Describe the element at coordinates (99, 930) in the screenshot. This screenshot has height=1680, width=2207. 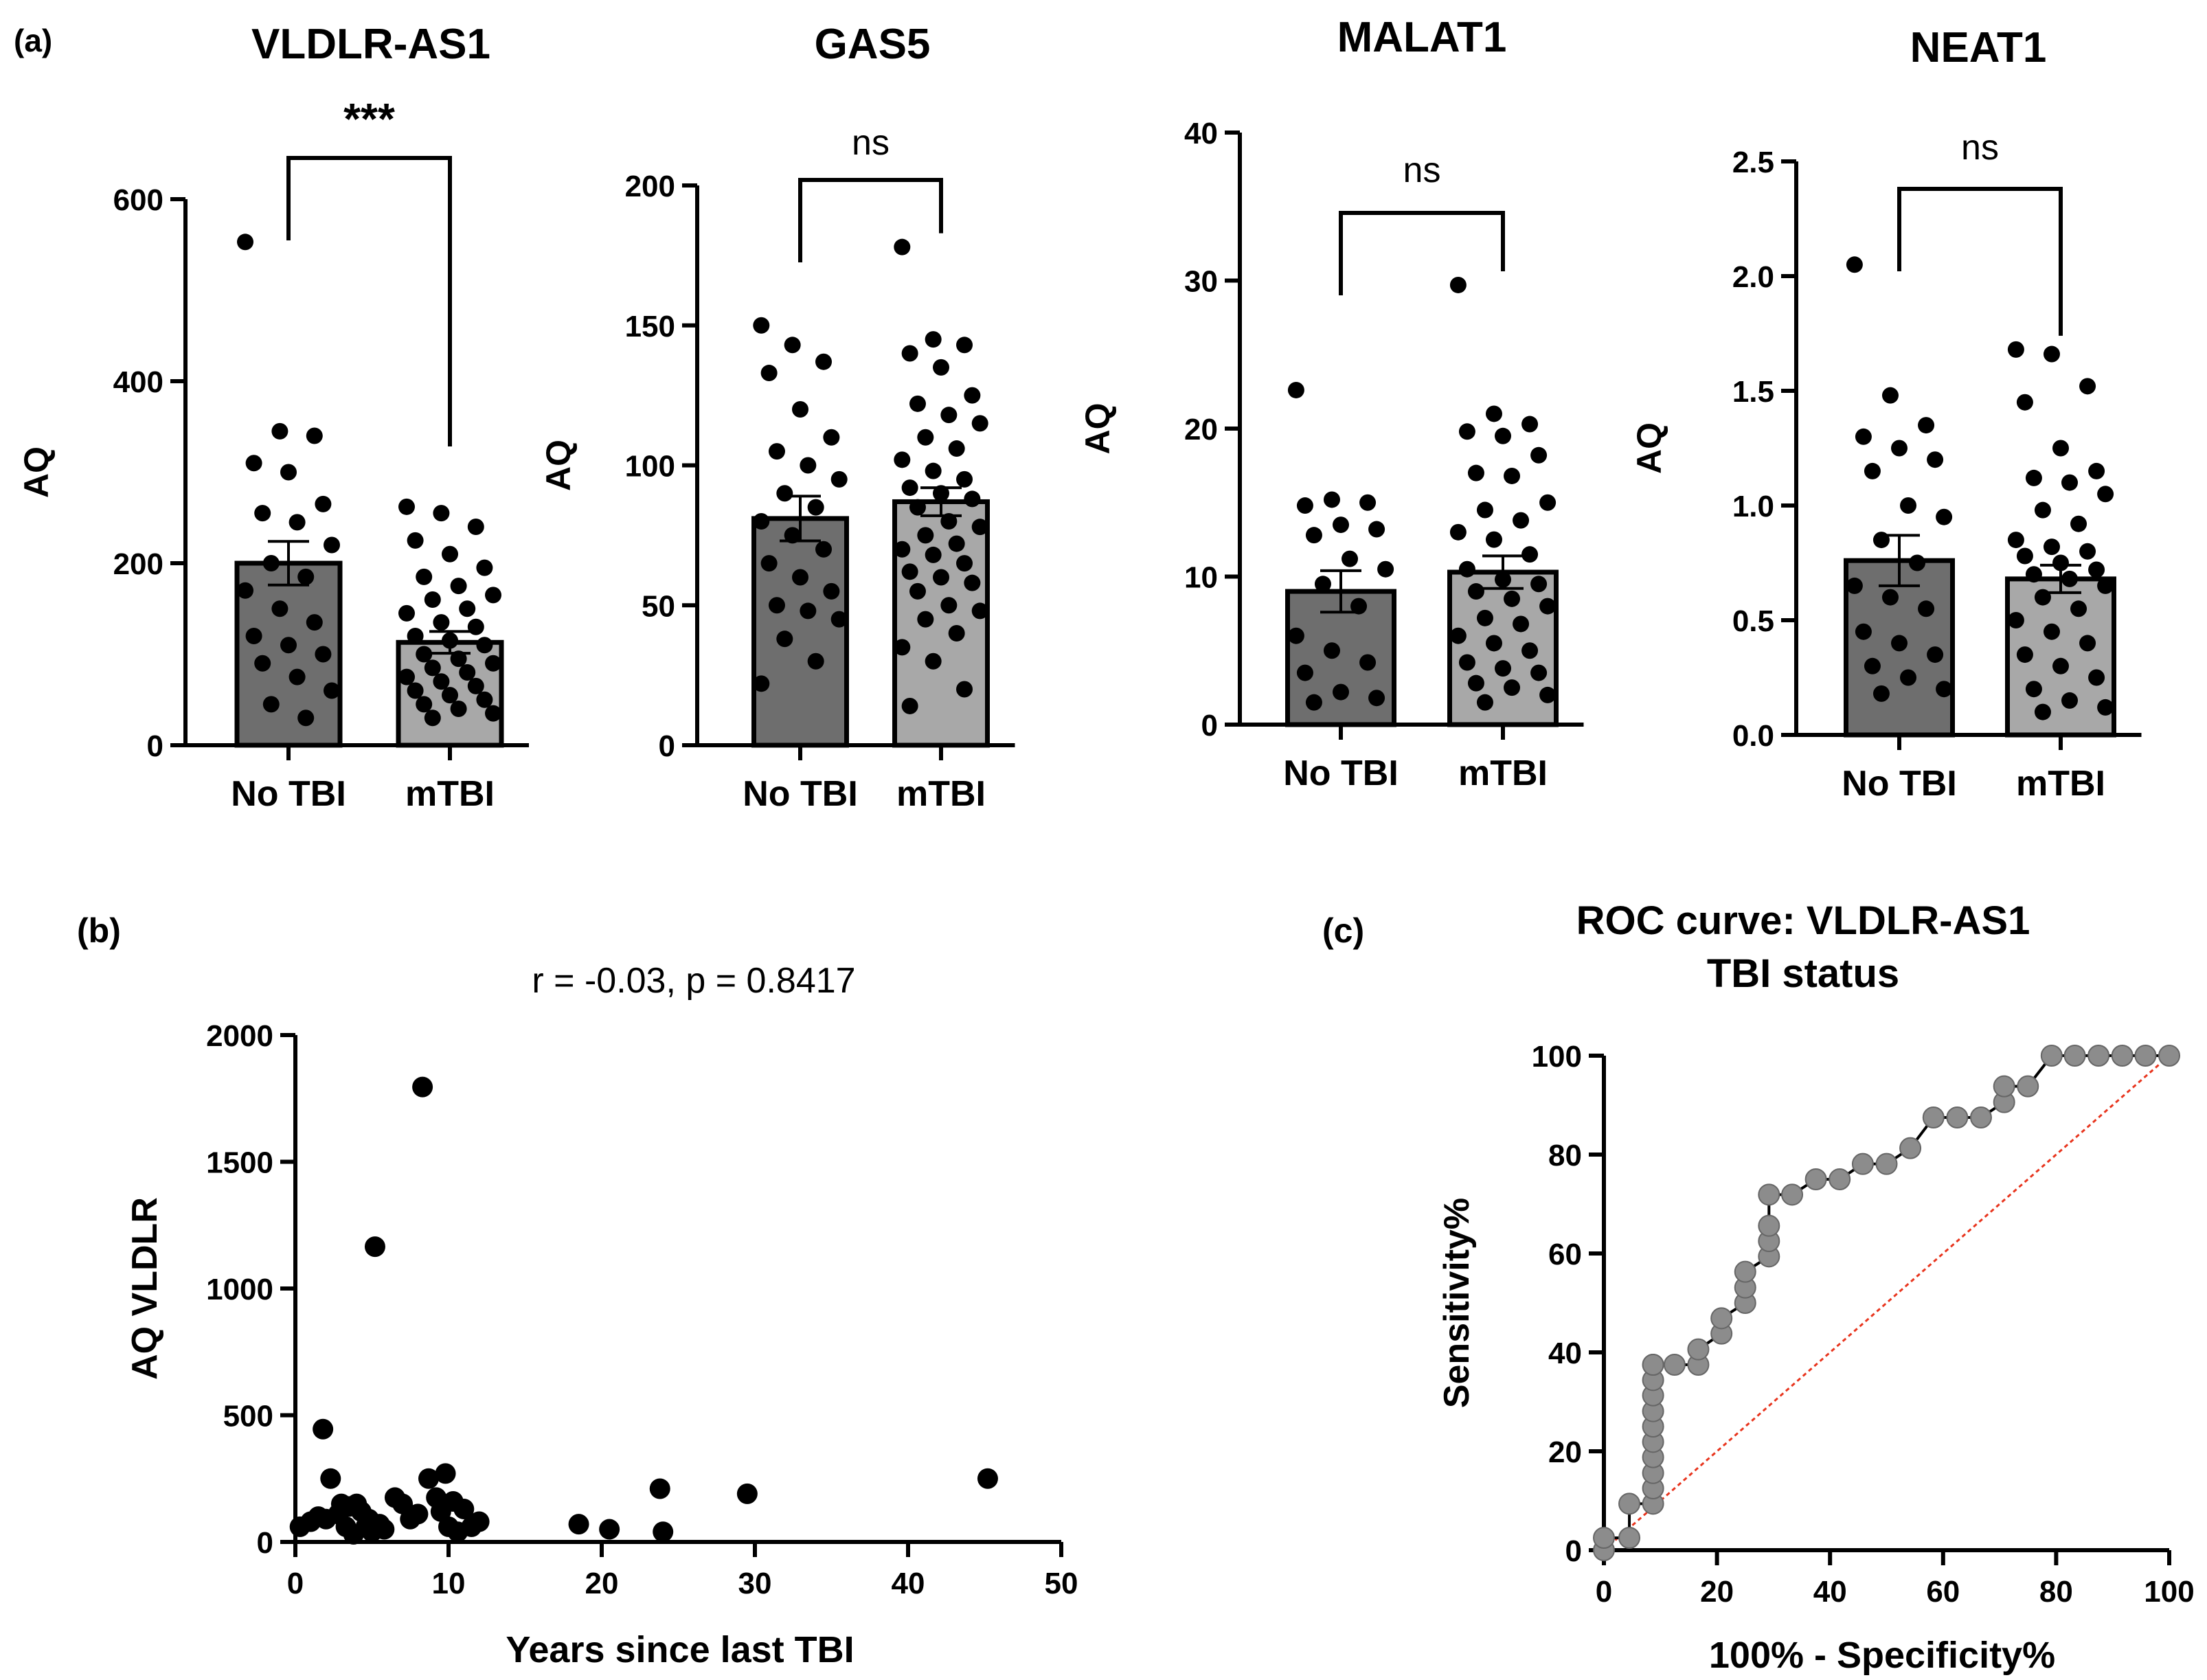
I see `panel-label-b: (b)` at that location.